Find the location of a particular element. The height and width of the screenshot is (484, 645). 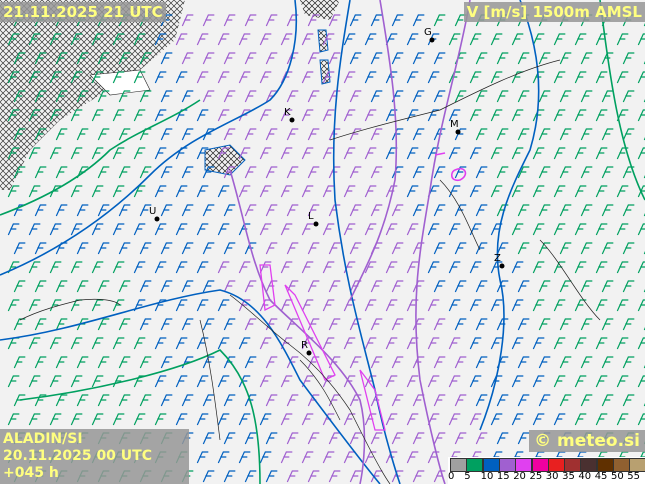

legend-tick: 10 is located at coordinates (487, 476).